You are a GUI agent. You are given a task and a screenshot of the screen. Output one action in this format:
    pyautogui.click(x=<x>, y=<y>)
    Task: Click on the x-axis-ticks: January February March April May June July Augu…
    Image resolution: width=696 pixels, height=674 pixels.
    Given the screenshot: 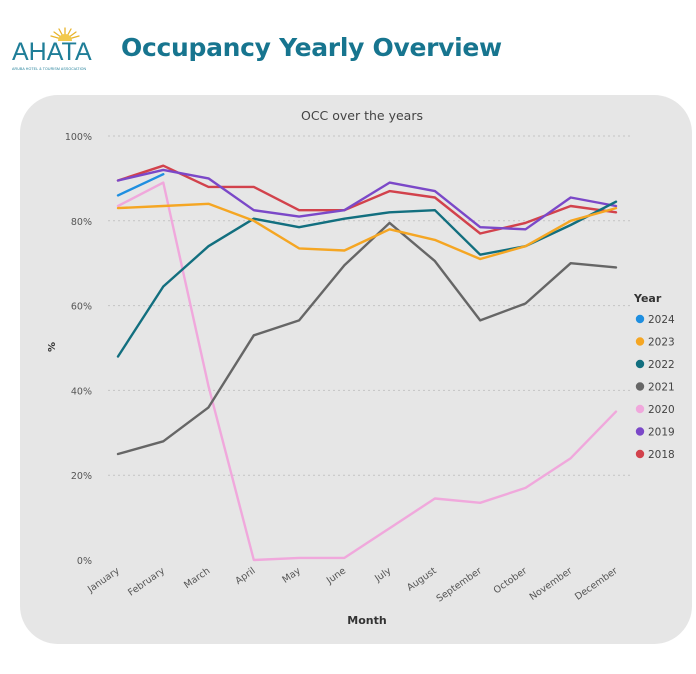 What is the action you would take?
    pyautogui.click(x=352, y=584)
    